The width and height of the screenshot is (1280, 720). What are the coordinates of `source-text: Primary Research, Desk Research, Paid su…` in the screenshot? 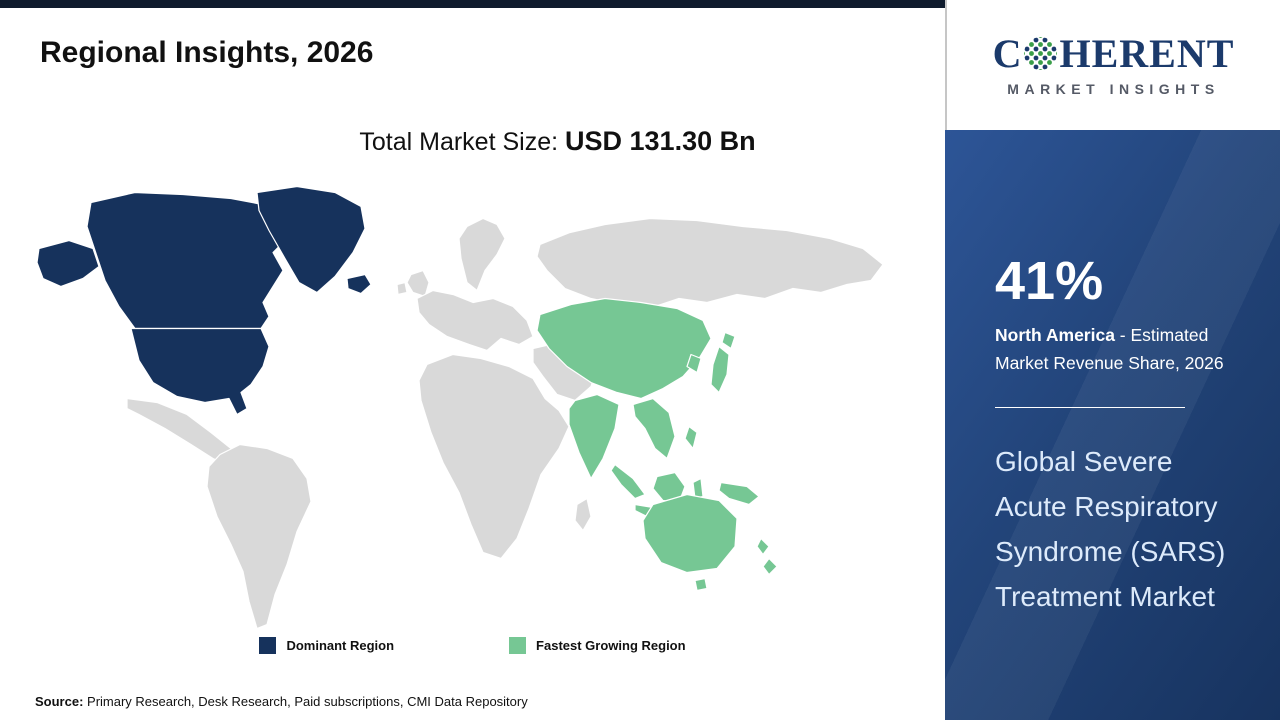 It's located at (305, 701).